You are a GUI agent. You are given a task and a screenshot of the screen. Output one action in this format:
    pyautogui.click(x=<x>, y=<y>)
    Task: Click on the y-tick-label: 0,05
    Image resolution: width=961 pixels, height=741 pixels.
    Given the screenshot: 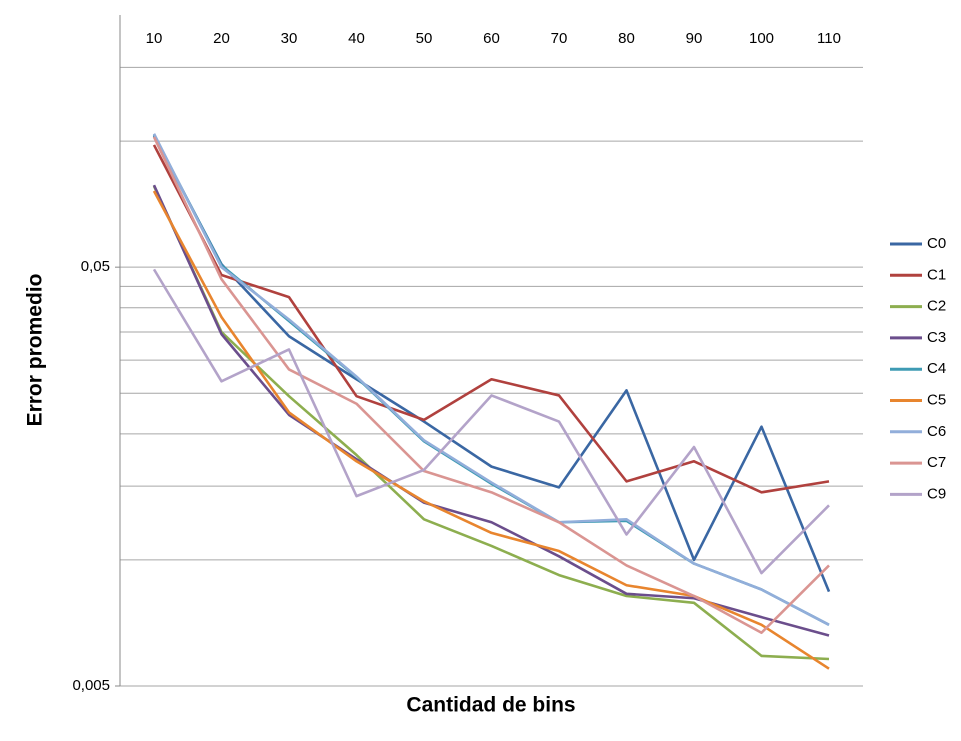 What is the action you would take?
    pyautogui.click(x=95, y=266)
    